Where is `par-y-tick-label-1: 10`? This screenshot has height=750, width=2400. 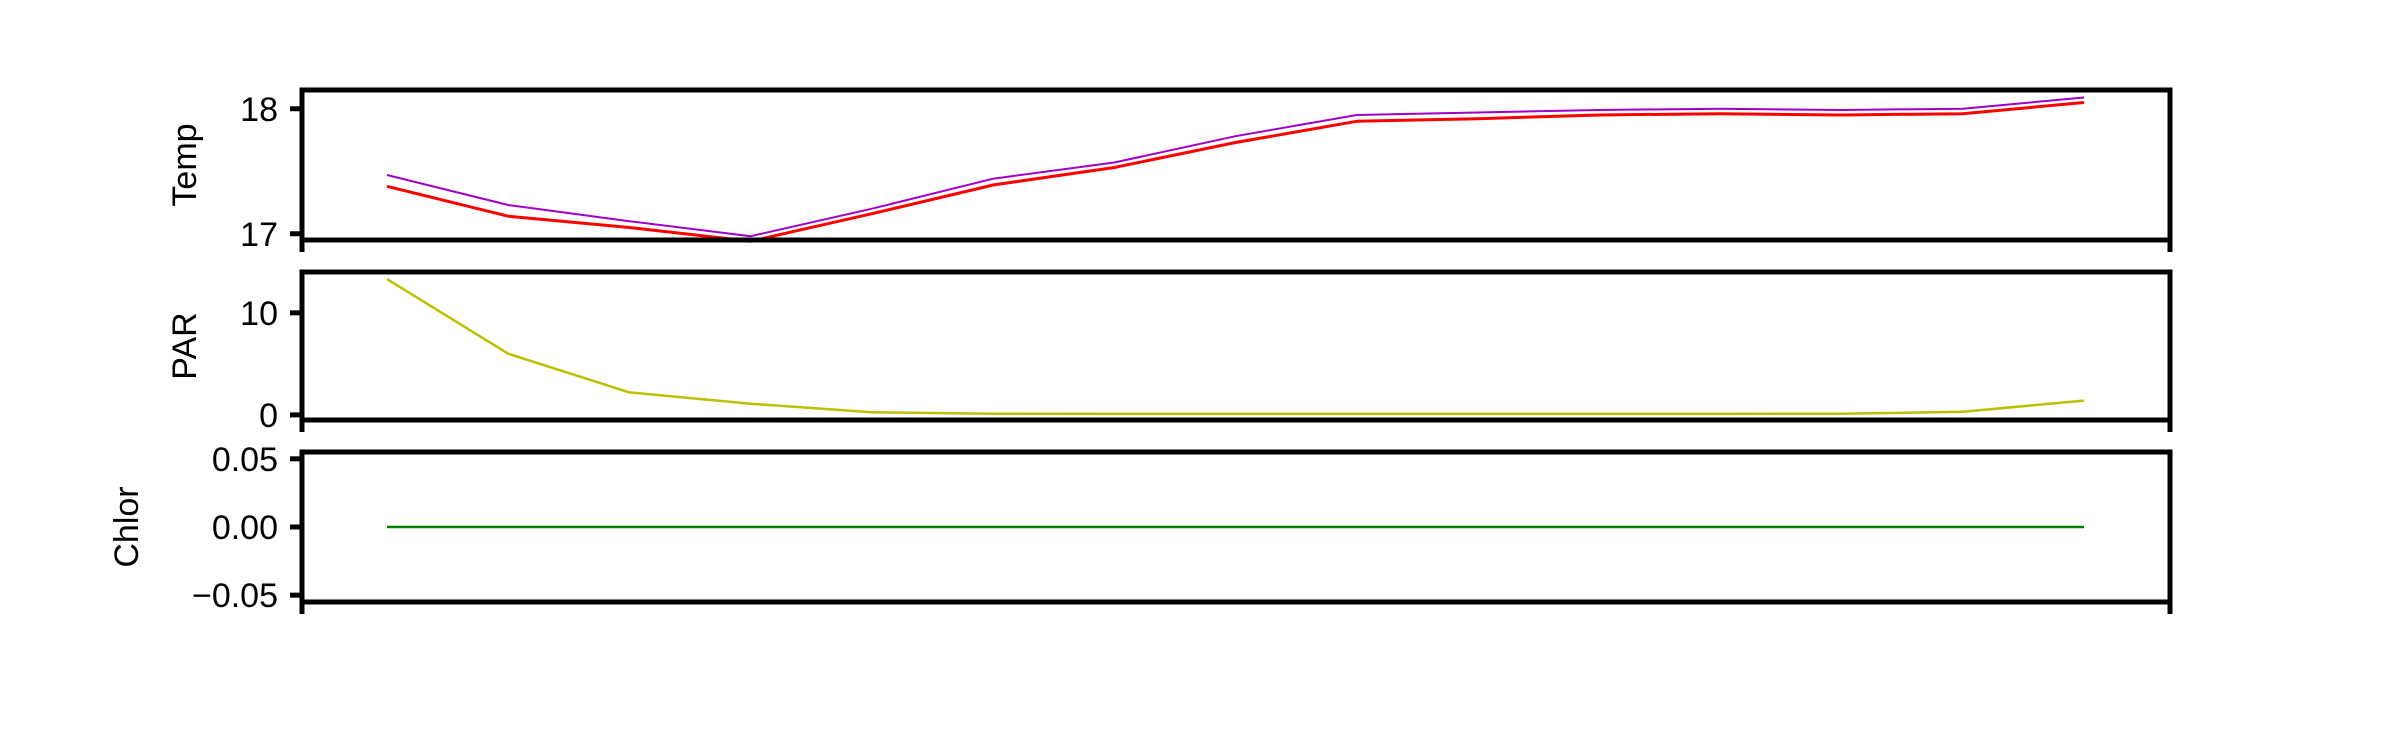
par-y-tick-label-1: 10 is located at coordinates (259, 314).